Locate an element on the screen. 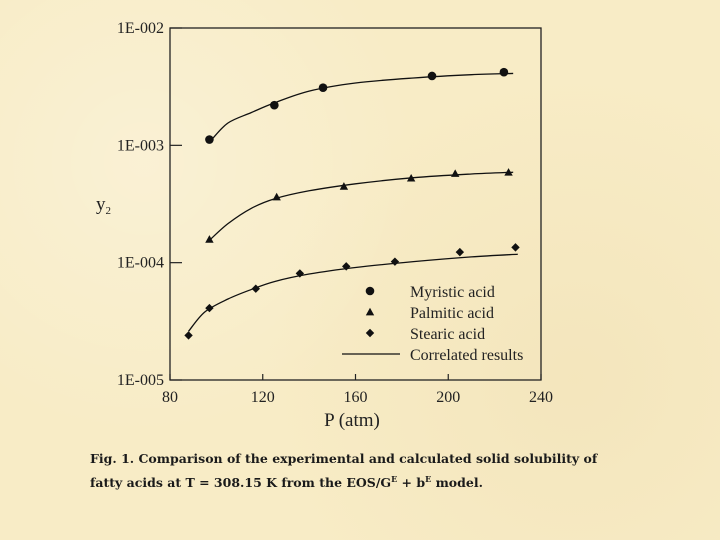  caption-end: model. is located at coordinates (457, 483).